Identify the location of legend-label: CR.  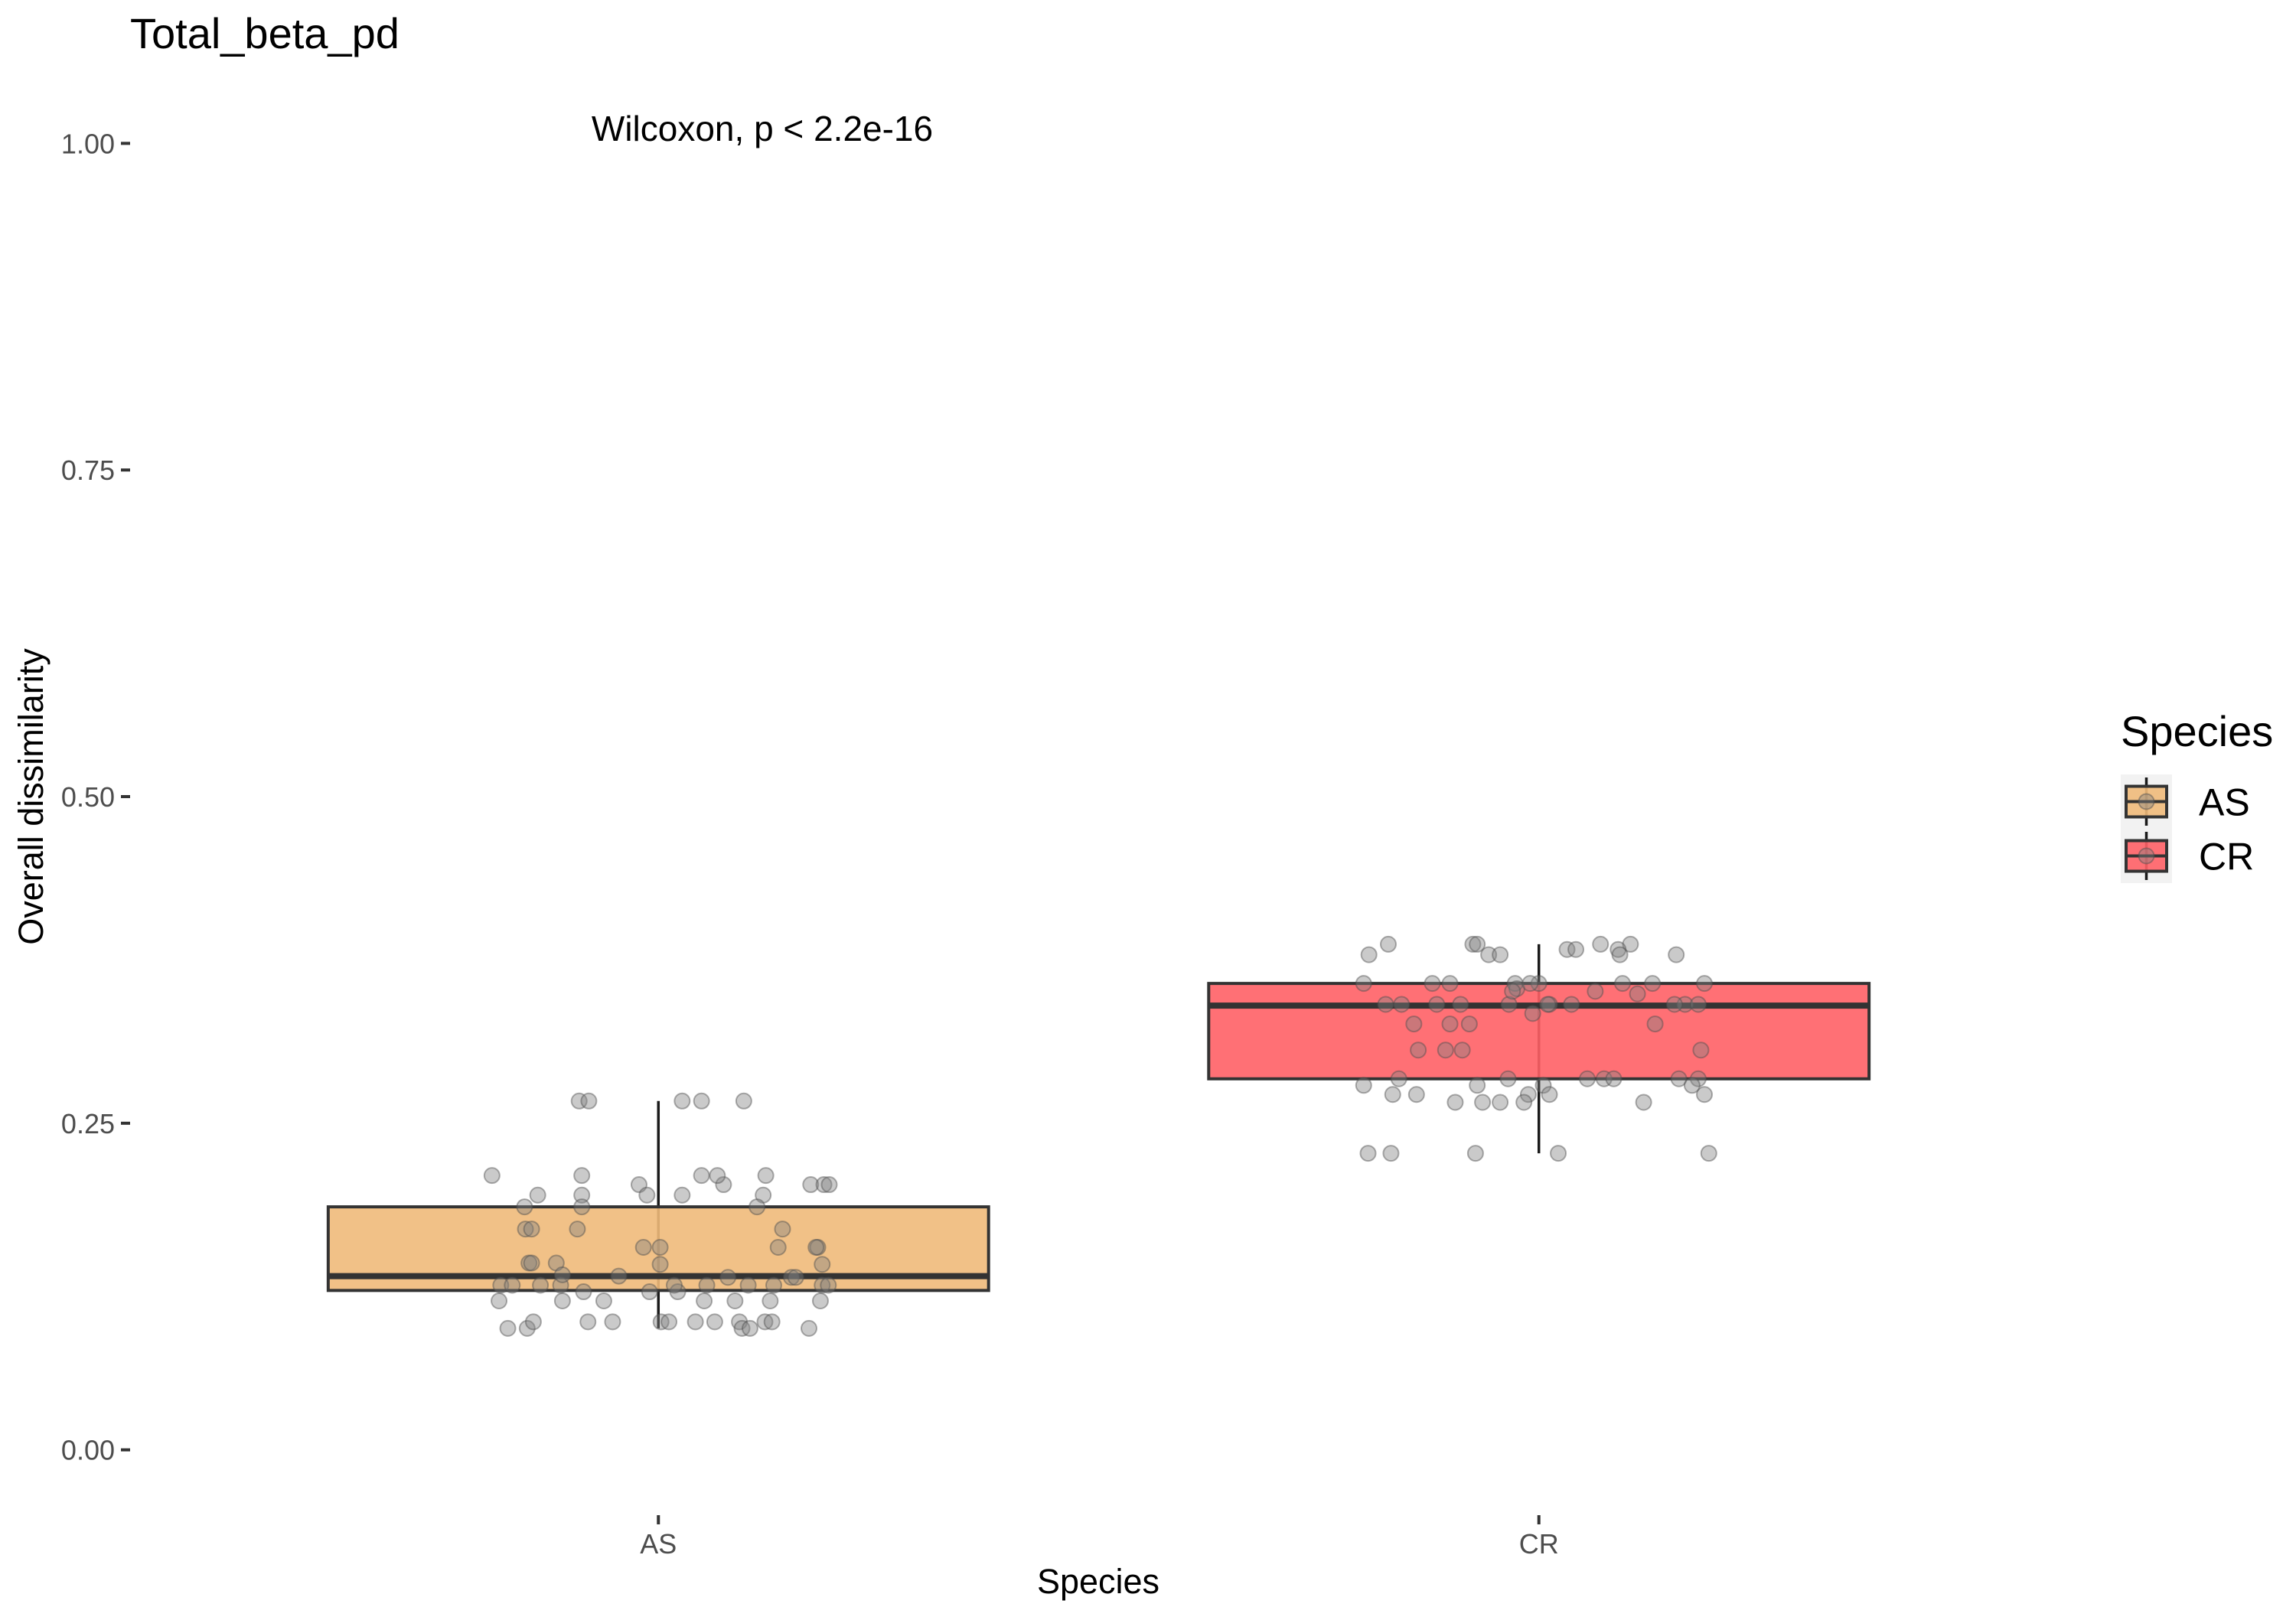
(2226, 857).